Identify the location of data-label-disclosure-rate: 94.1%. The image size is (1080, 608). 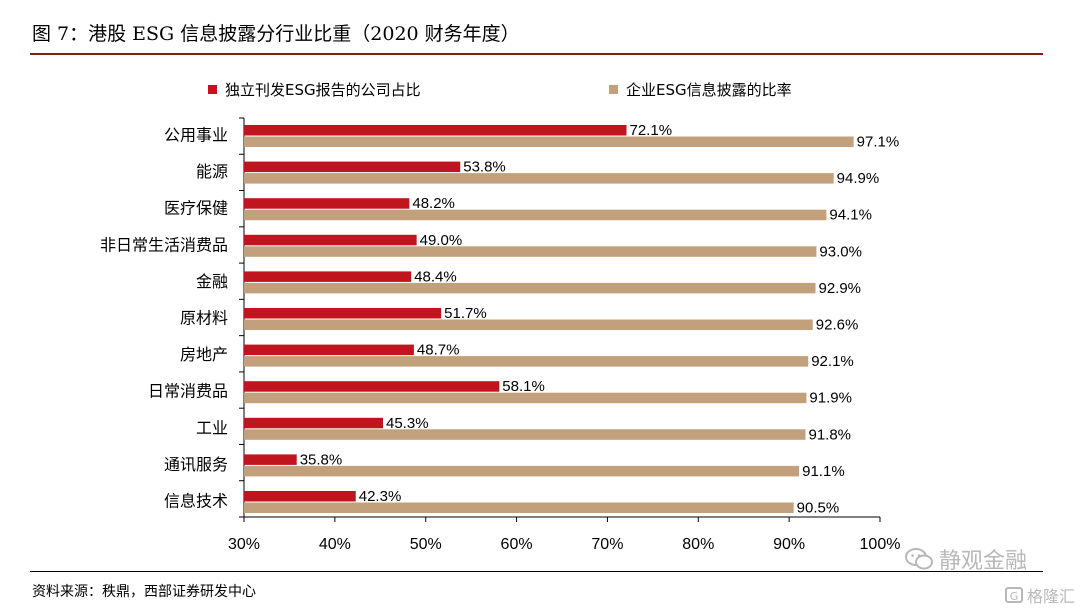
(850, 215).